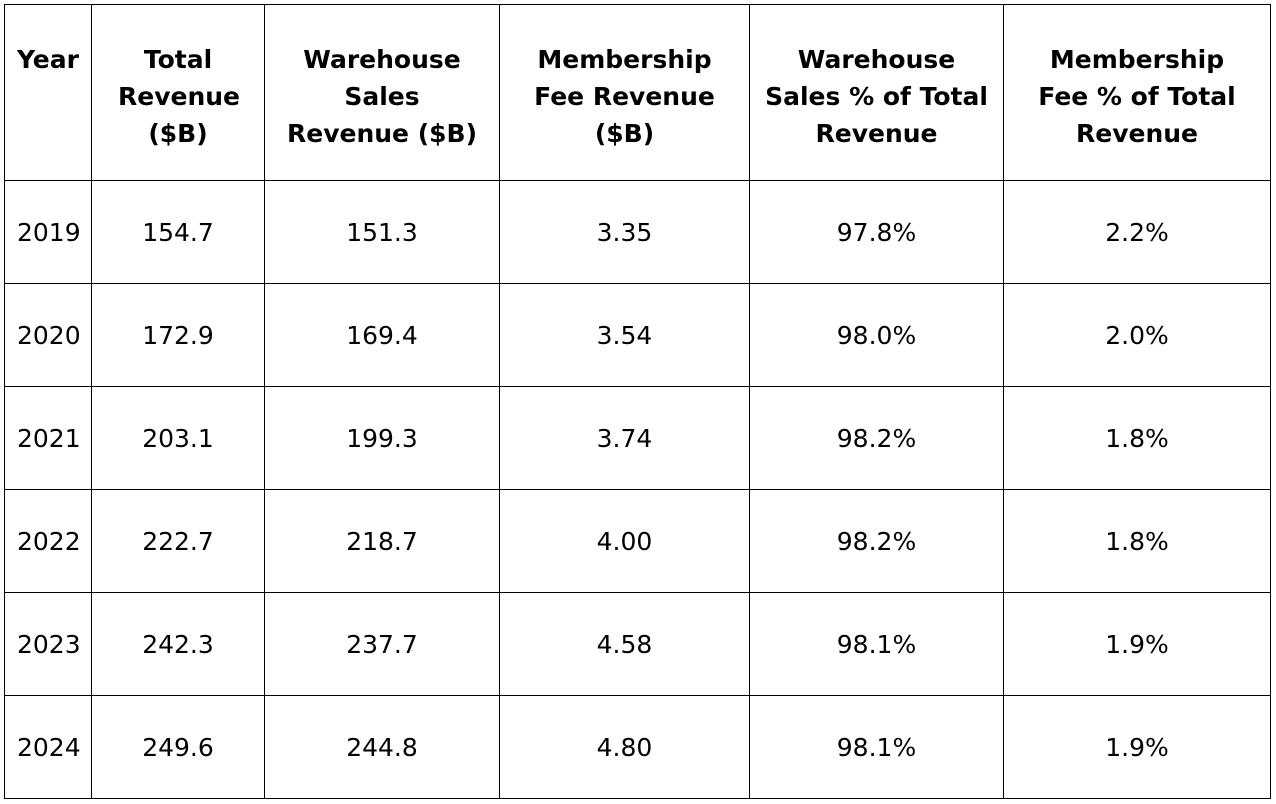 This screenshot has width=1276, height=804. Describe the element at coordinates (48, 747) in the screenshot. I see `cell-year: 2024` at that location.